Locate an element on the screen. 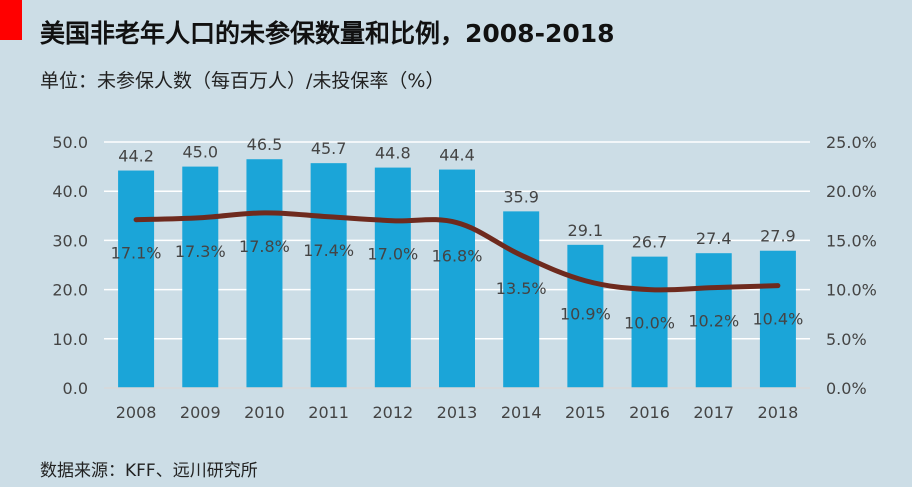  chart-subtitle: 单位：未参保人数（每百万人）/未投保率（%） is located at coordinates (242, 81).